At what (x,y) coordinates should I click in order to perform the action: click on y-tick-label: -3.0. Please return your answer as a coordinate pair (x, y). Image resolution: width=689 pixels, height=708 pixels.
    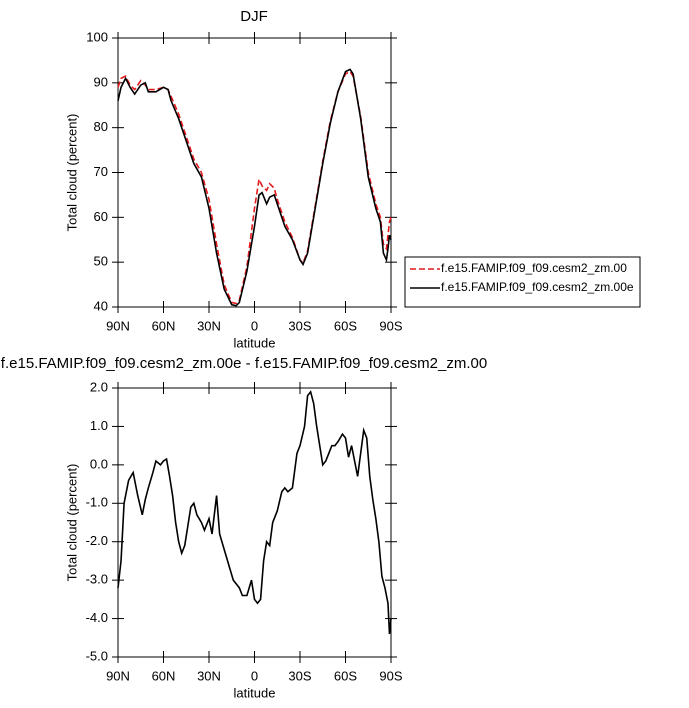
    Looking at the image, I should click on (97, 579).